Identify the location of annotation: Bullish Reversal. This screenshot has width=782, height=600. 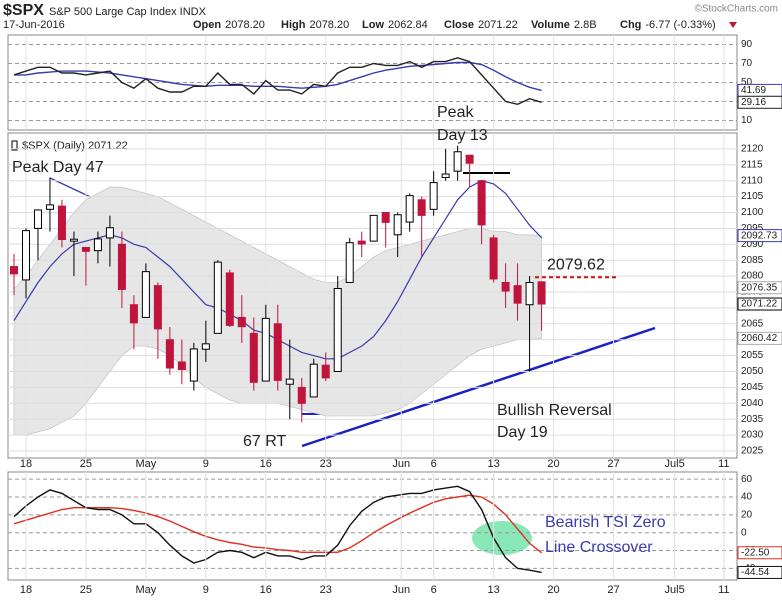
(554, 410).